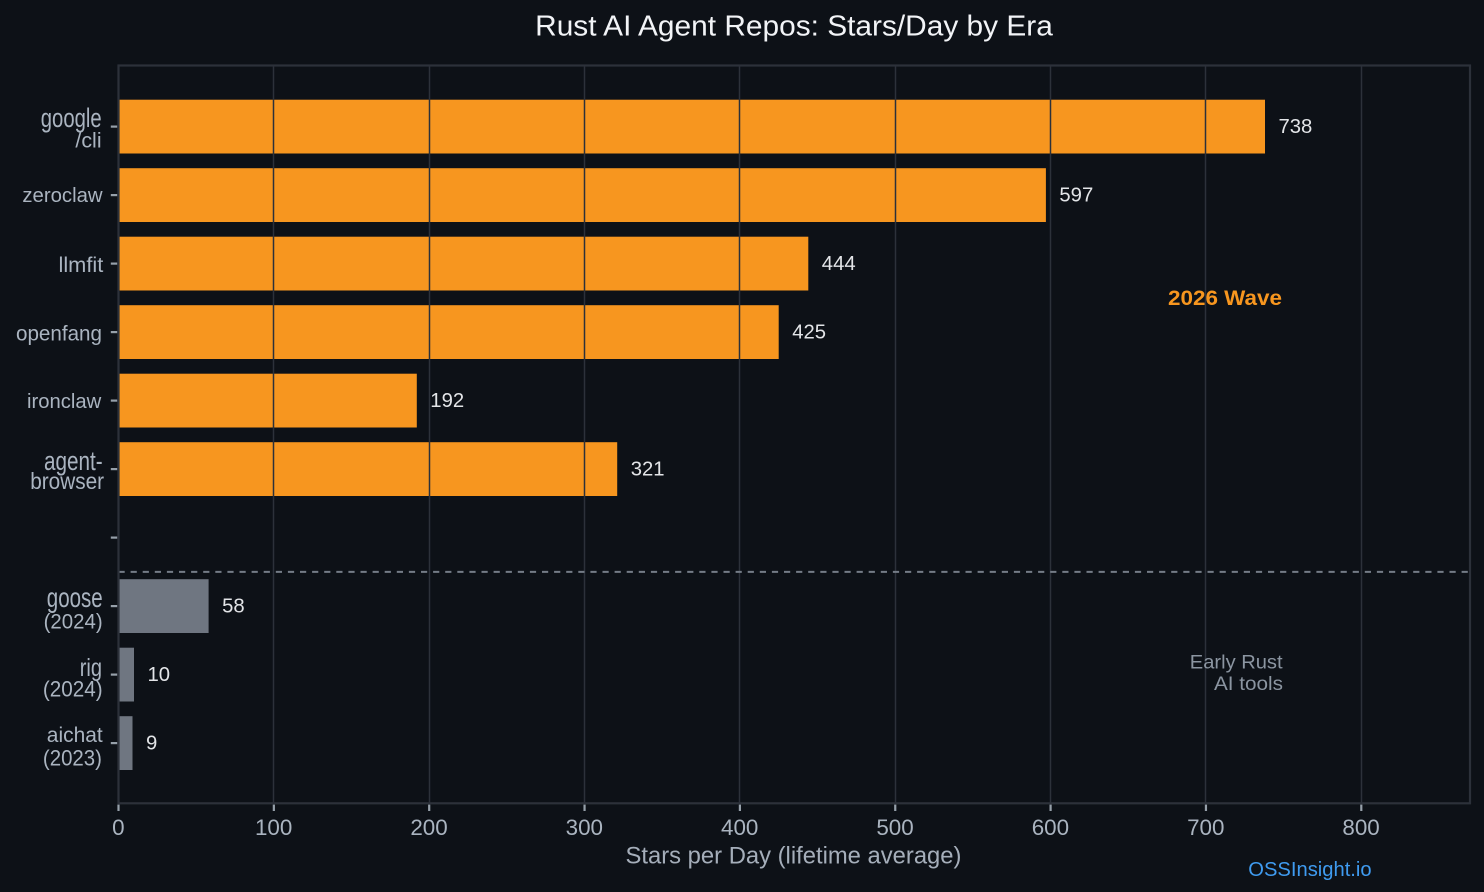 The image size is (1484, 892). Describe the element at coordinates (233, 607) in the screenshot. I see `svg-text: 58` at that location.